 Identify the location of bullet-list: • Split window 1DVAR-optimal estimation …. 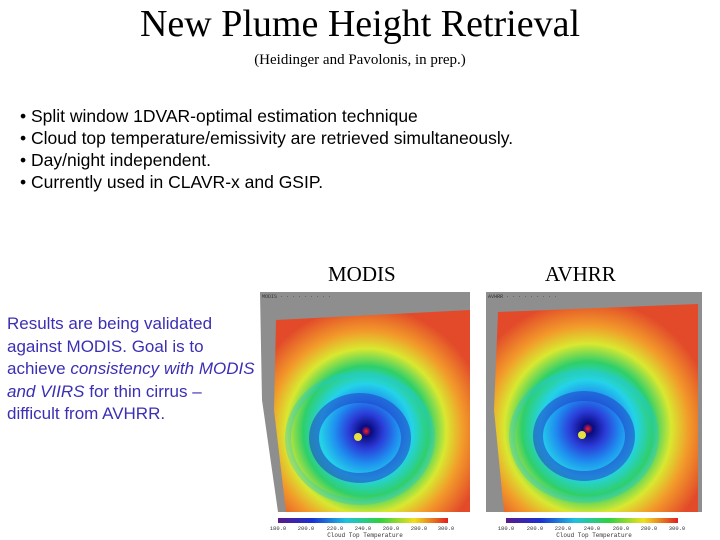
(266, 149).